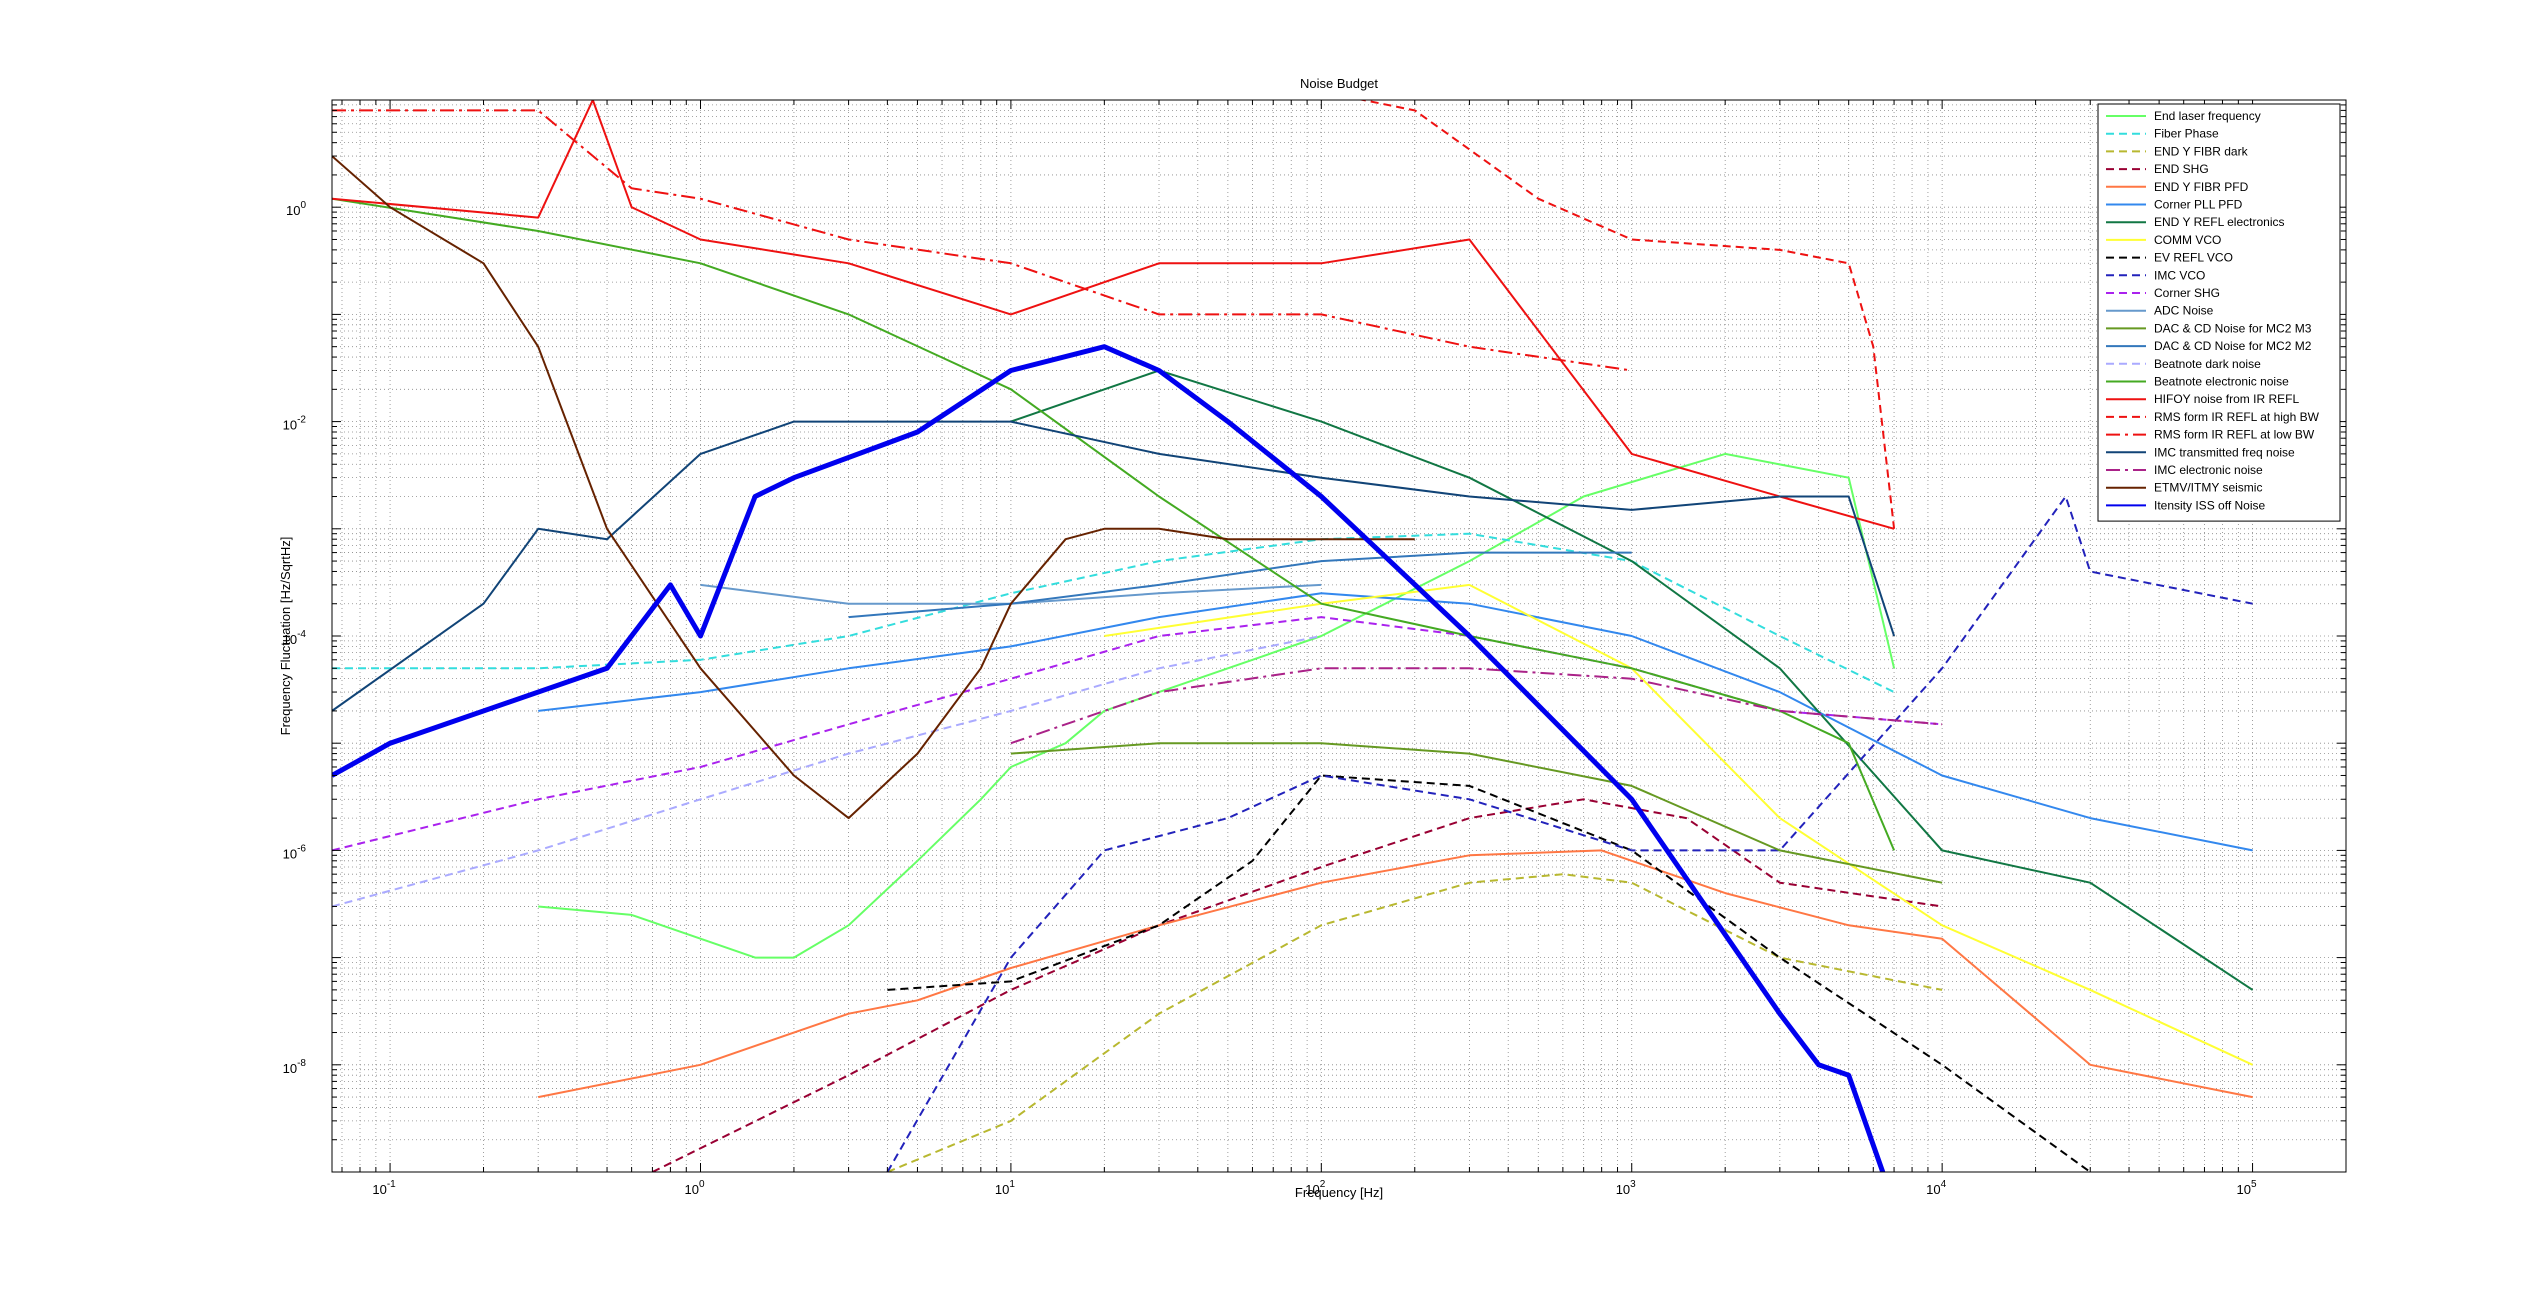  Describe the element at coordinates (2207, 364) in the screenshot. I see `legend-label: Beatnote dark noise` at that location.